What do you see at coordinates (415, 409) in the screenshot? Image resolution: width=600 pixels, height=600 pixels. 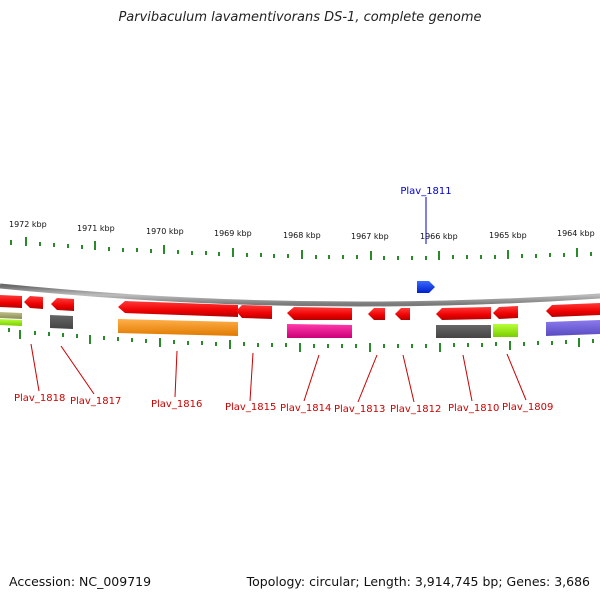 I see `gene-label-plav-1812: Plav_1812` at bounding box center [415, 409].